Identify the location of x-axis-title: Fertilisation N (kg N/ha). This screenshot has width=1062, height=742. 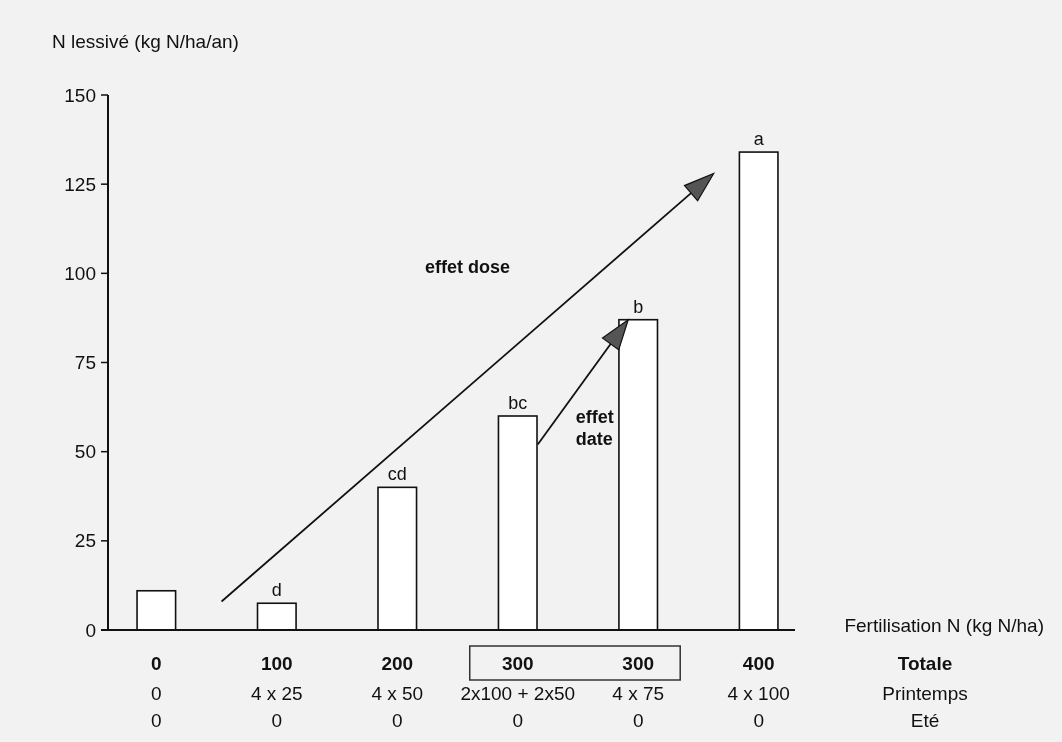
(944, 625).